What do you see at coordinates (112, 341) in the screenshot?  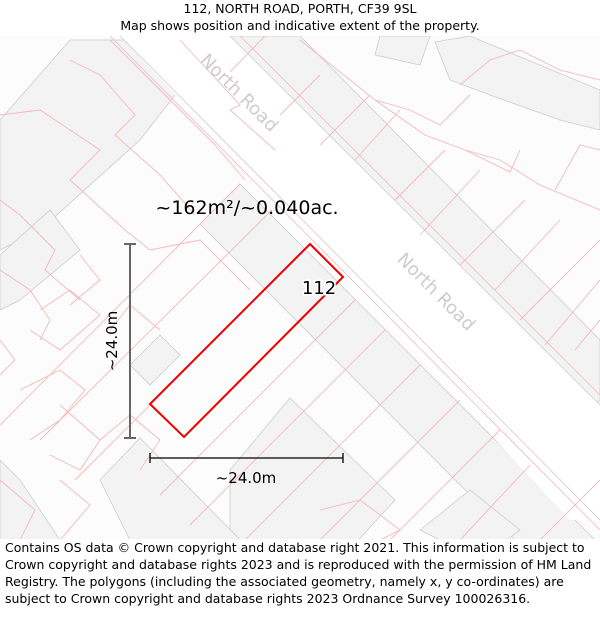 I see `vertical-scale-label: ~24.0m` at bounding box center [112, 341].